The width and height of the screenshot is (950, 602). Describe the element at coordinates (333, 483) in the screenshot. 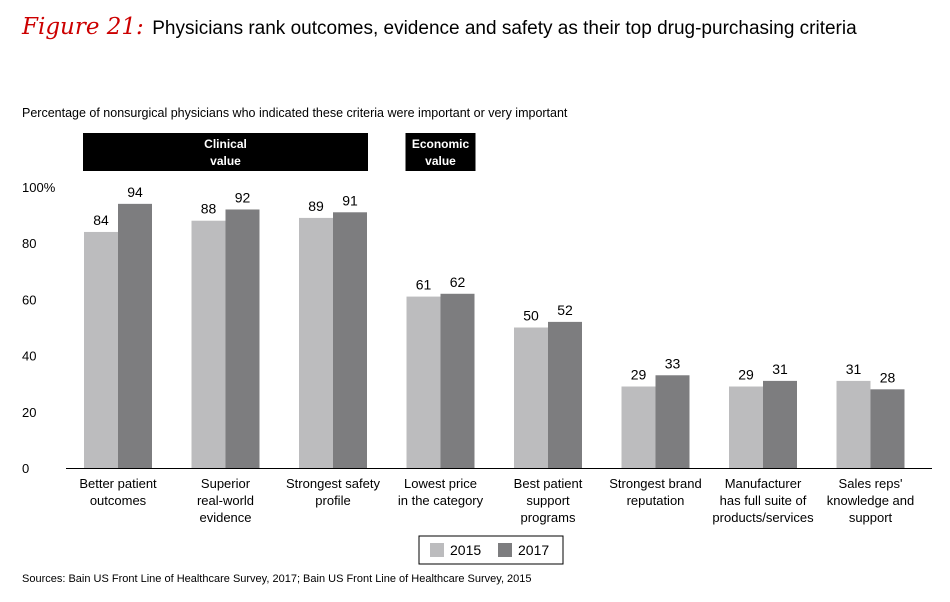

I see `category-label: Strongest safety` at that location.